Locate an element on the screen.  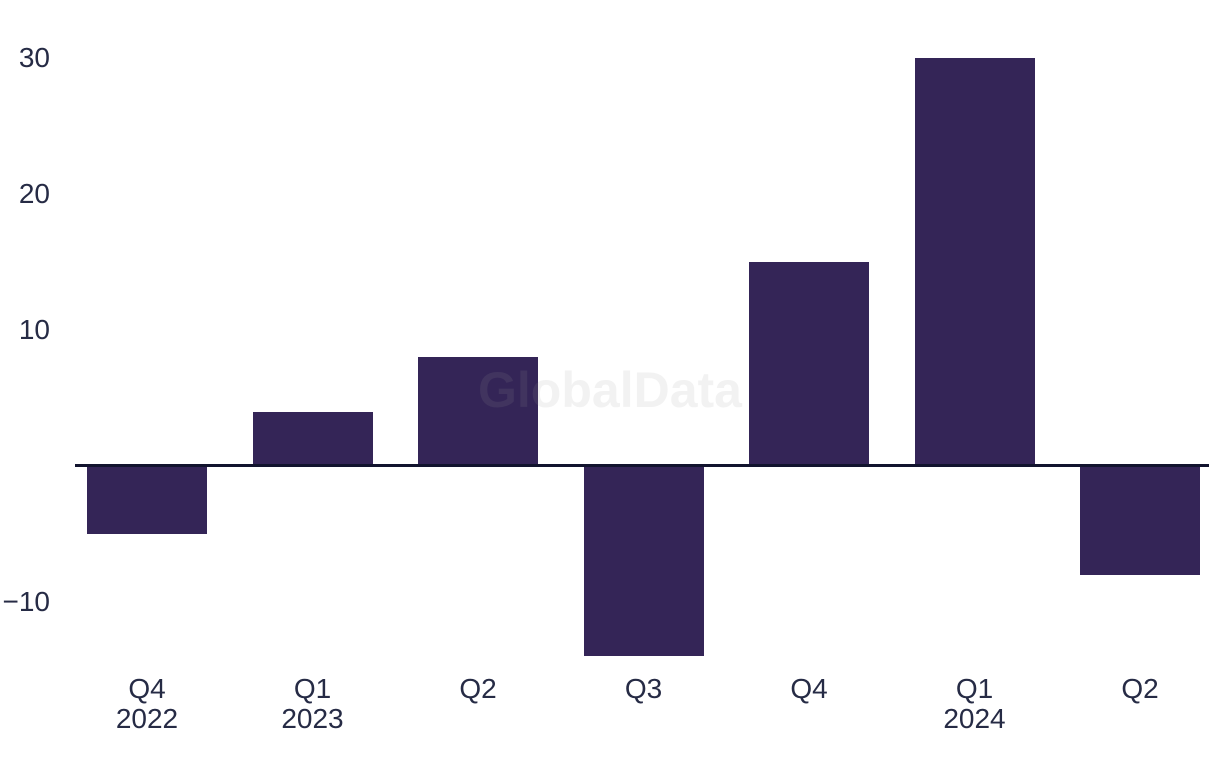
bar-q1-2023 is located at coordinates (312, 438).